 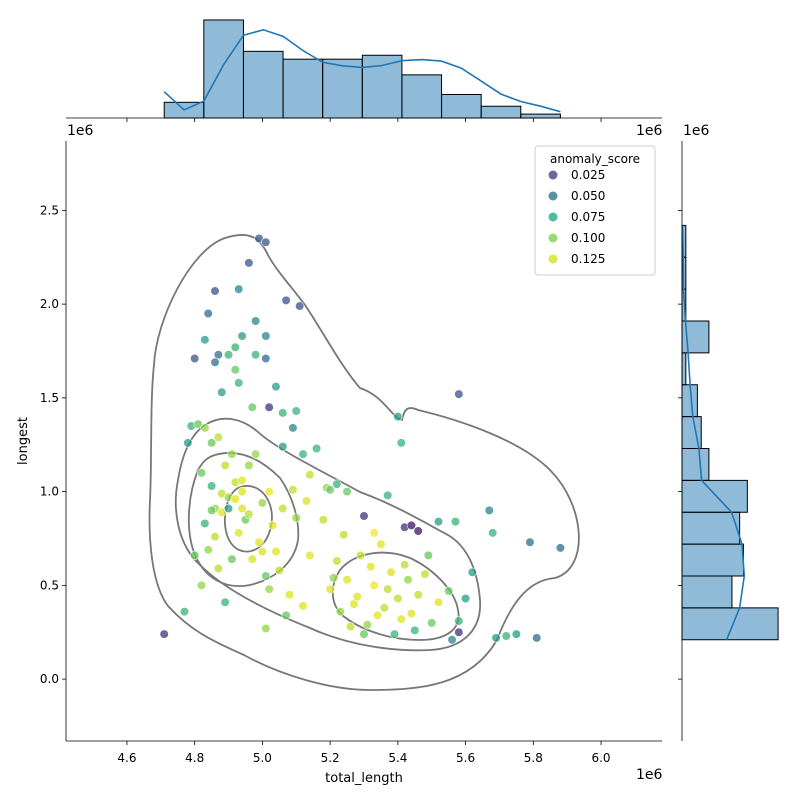 I want to click on top-marginal-histogram: 1e6 1e6, so click(x=364, y=79).